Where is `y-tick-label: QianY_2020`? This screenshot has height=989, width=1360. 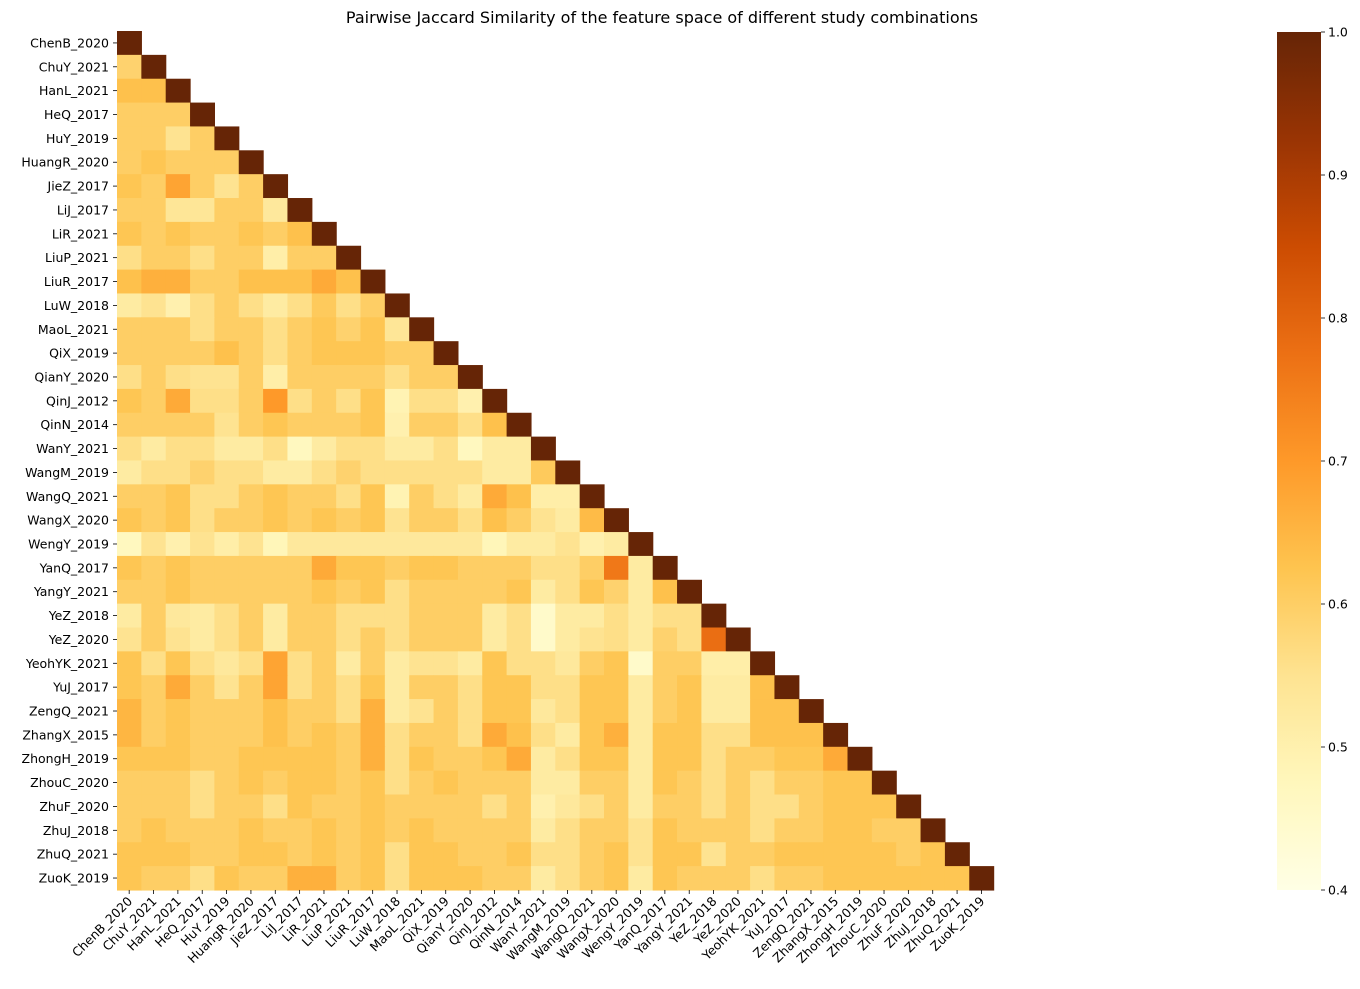 y-tick-label: QianY_2020 is located at coordinates (71, 376).